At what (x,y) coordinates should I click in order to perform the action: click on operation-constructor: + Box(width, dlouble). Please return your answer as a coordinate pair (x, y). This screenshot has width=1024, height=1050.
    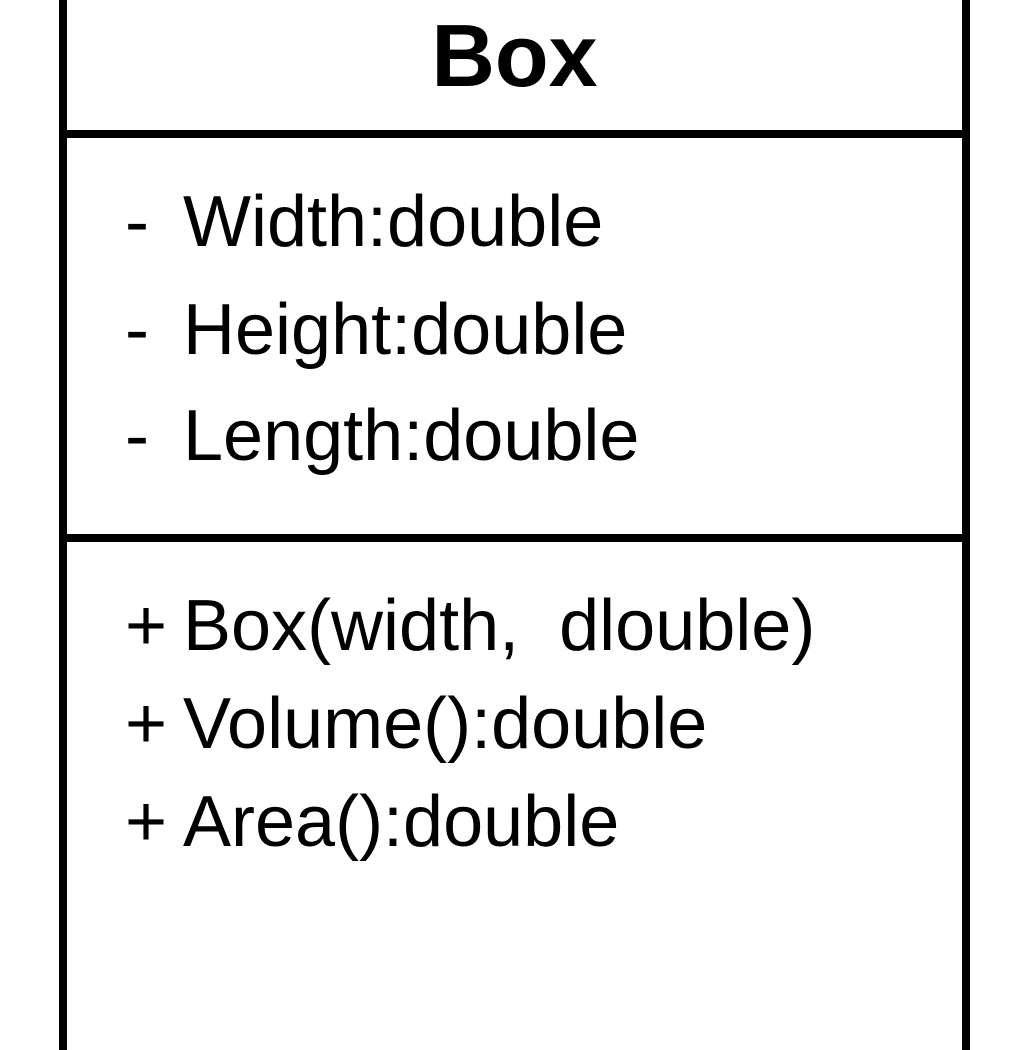
    Looking at the image, I should click on (470, 626).